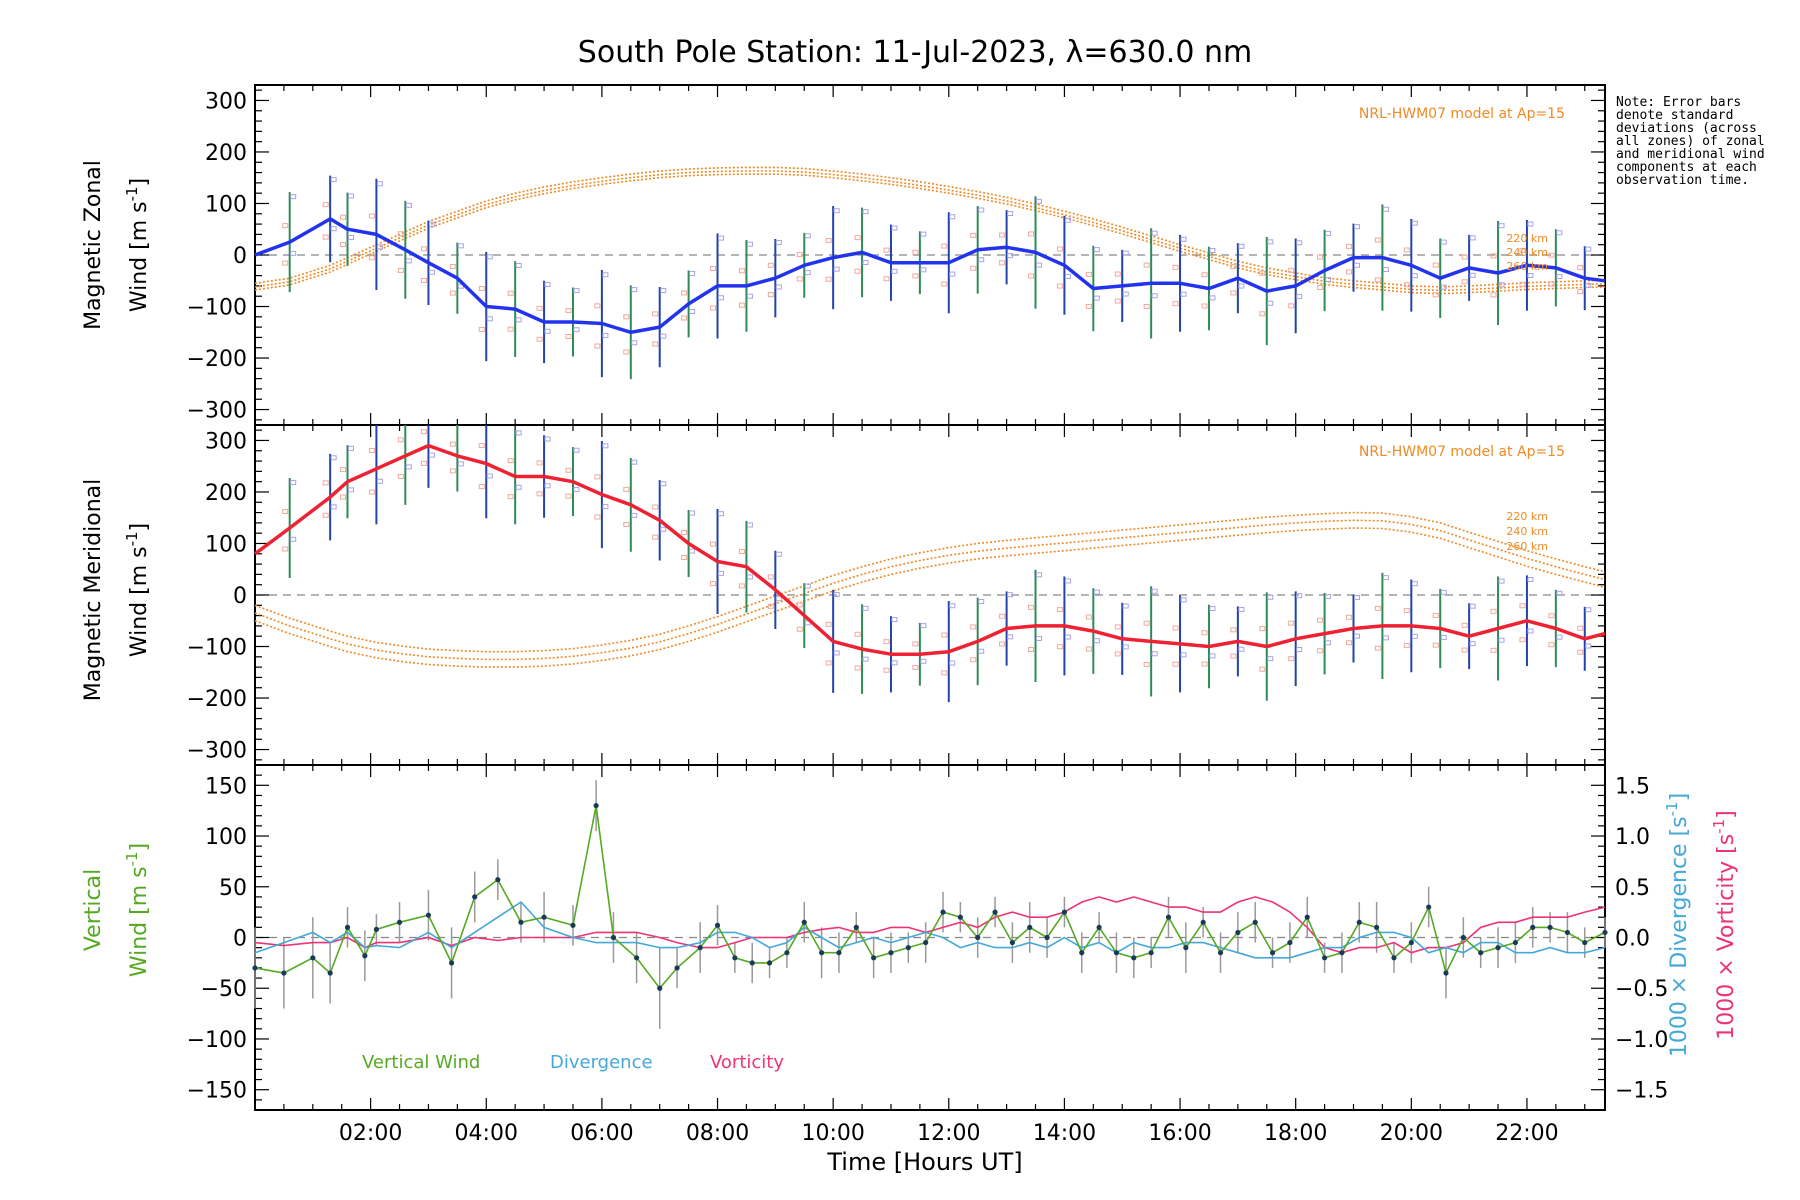  Describe the element at coordinates (1641, 1091) in the screenshot. I see `vertical-y2tick-label: −1.5` at that location.